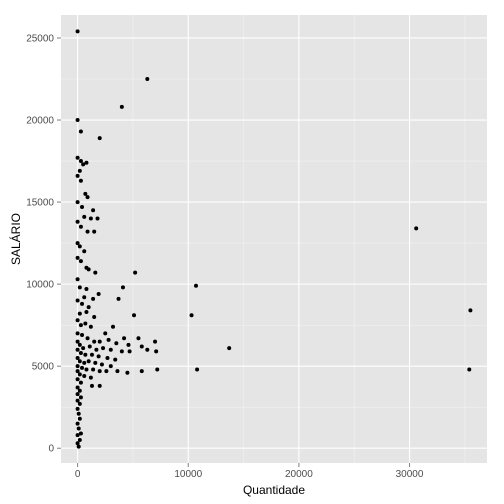  What do you see at coordinates (40, 38) in the screenshot?
I see `y-tick-label: 25000` at bounding box center [40, 38].